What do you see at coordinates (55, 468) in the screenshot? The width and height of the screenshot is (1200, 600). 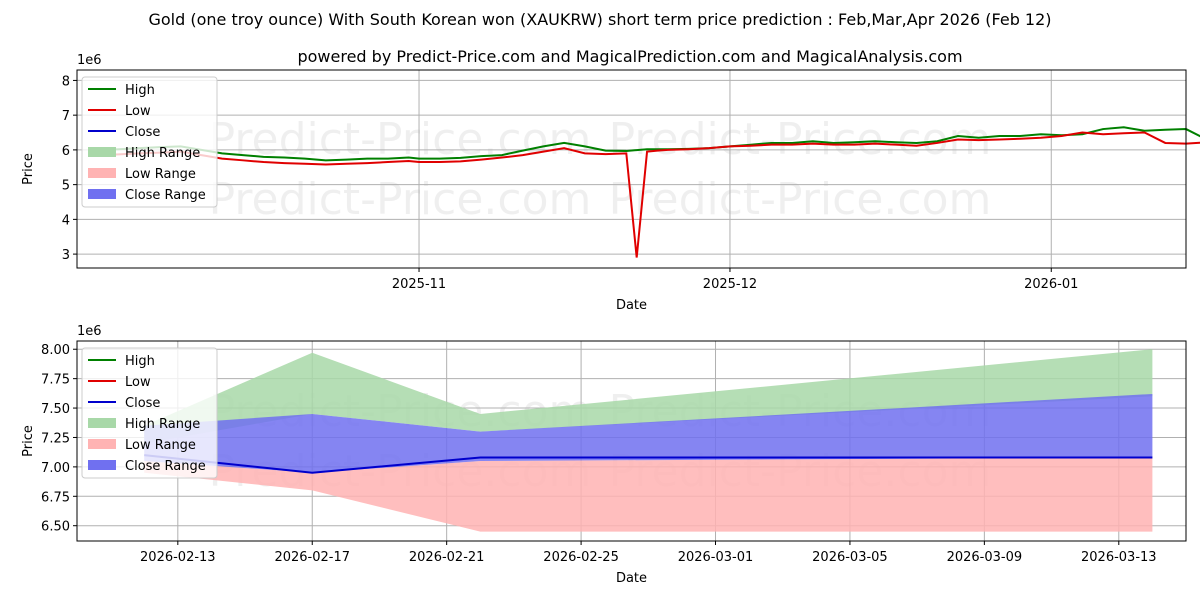 I see `y-tick-label: 7.00` at bounding box center [55, 468].